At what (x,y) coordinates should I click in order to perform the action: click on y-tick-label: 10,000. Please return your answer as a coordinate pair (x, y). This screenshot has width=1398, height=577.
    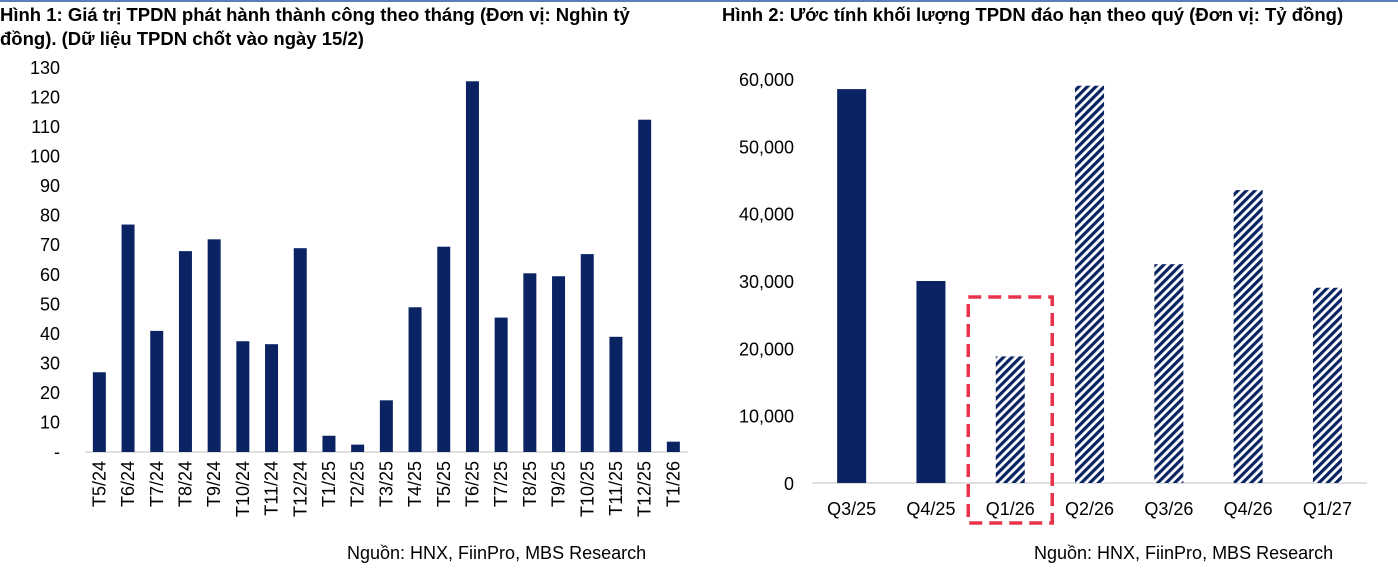
    Looking at the image, I should click on (766, 417).